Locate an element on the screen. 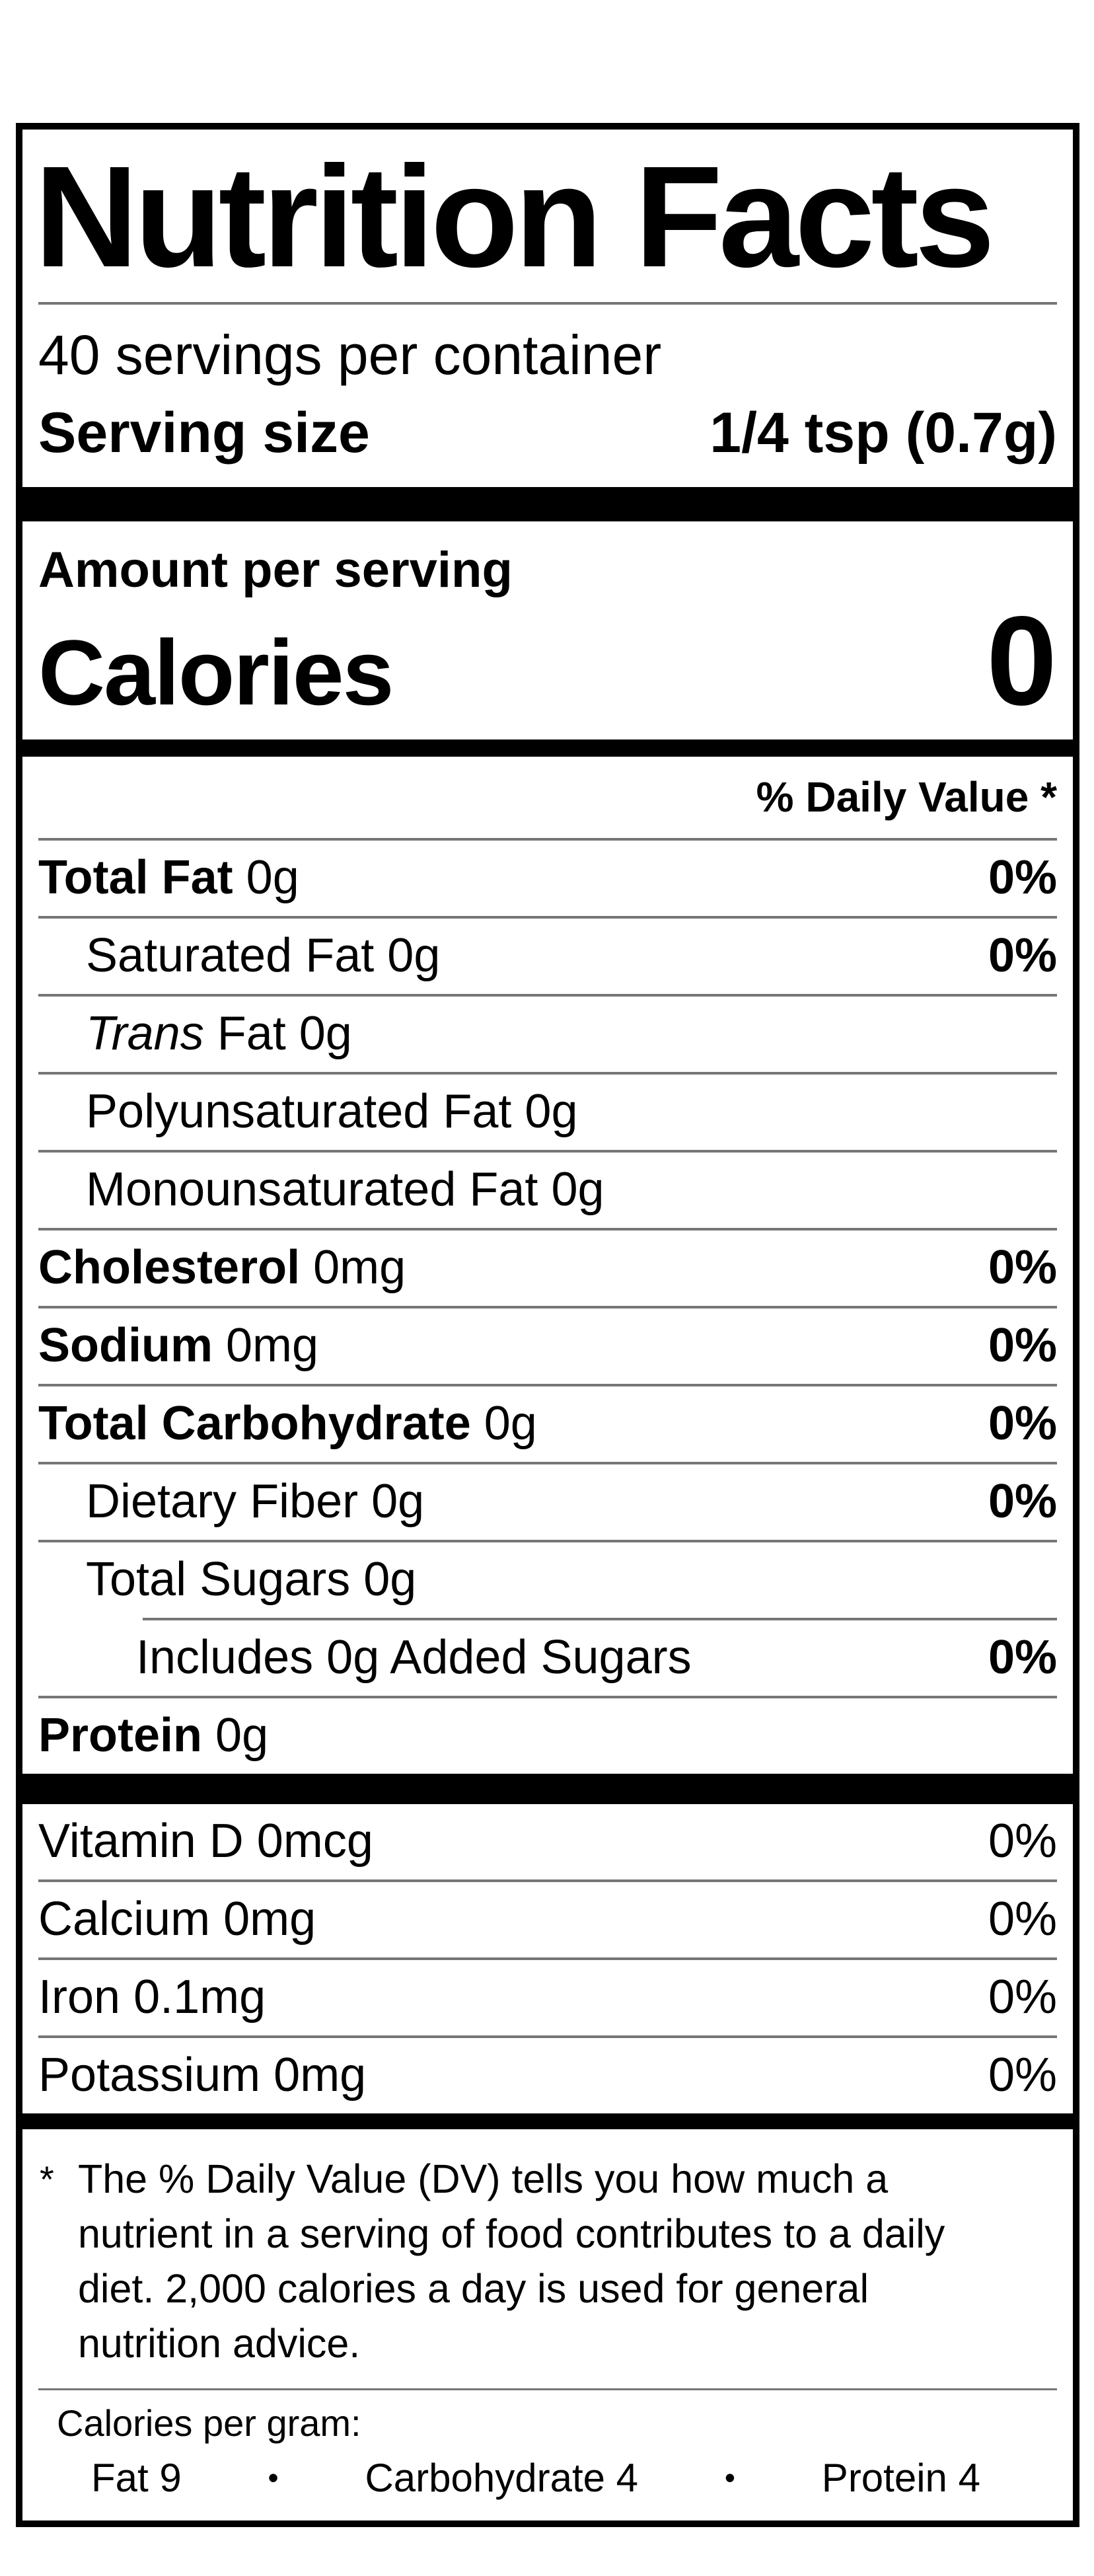  vitamin-row-vitamin-d: Vitamin D 0mcg 0% is located at coordinates (547, 1841).